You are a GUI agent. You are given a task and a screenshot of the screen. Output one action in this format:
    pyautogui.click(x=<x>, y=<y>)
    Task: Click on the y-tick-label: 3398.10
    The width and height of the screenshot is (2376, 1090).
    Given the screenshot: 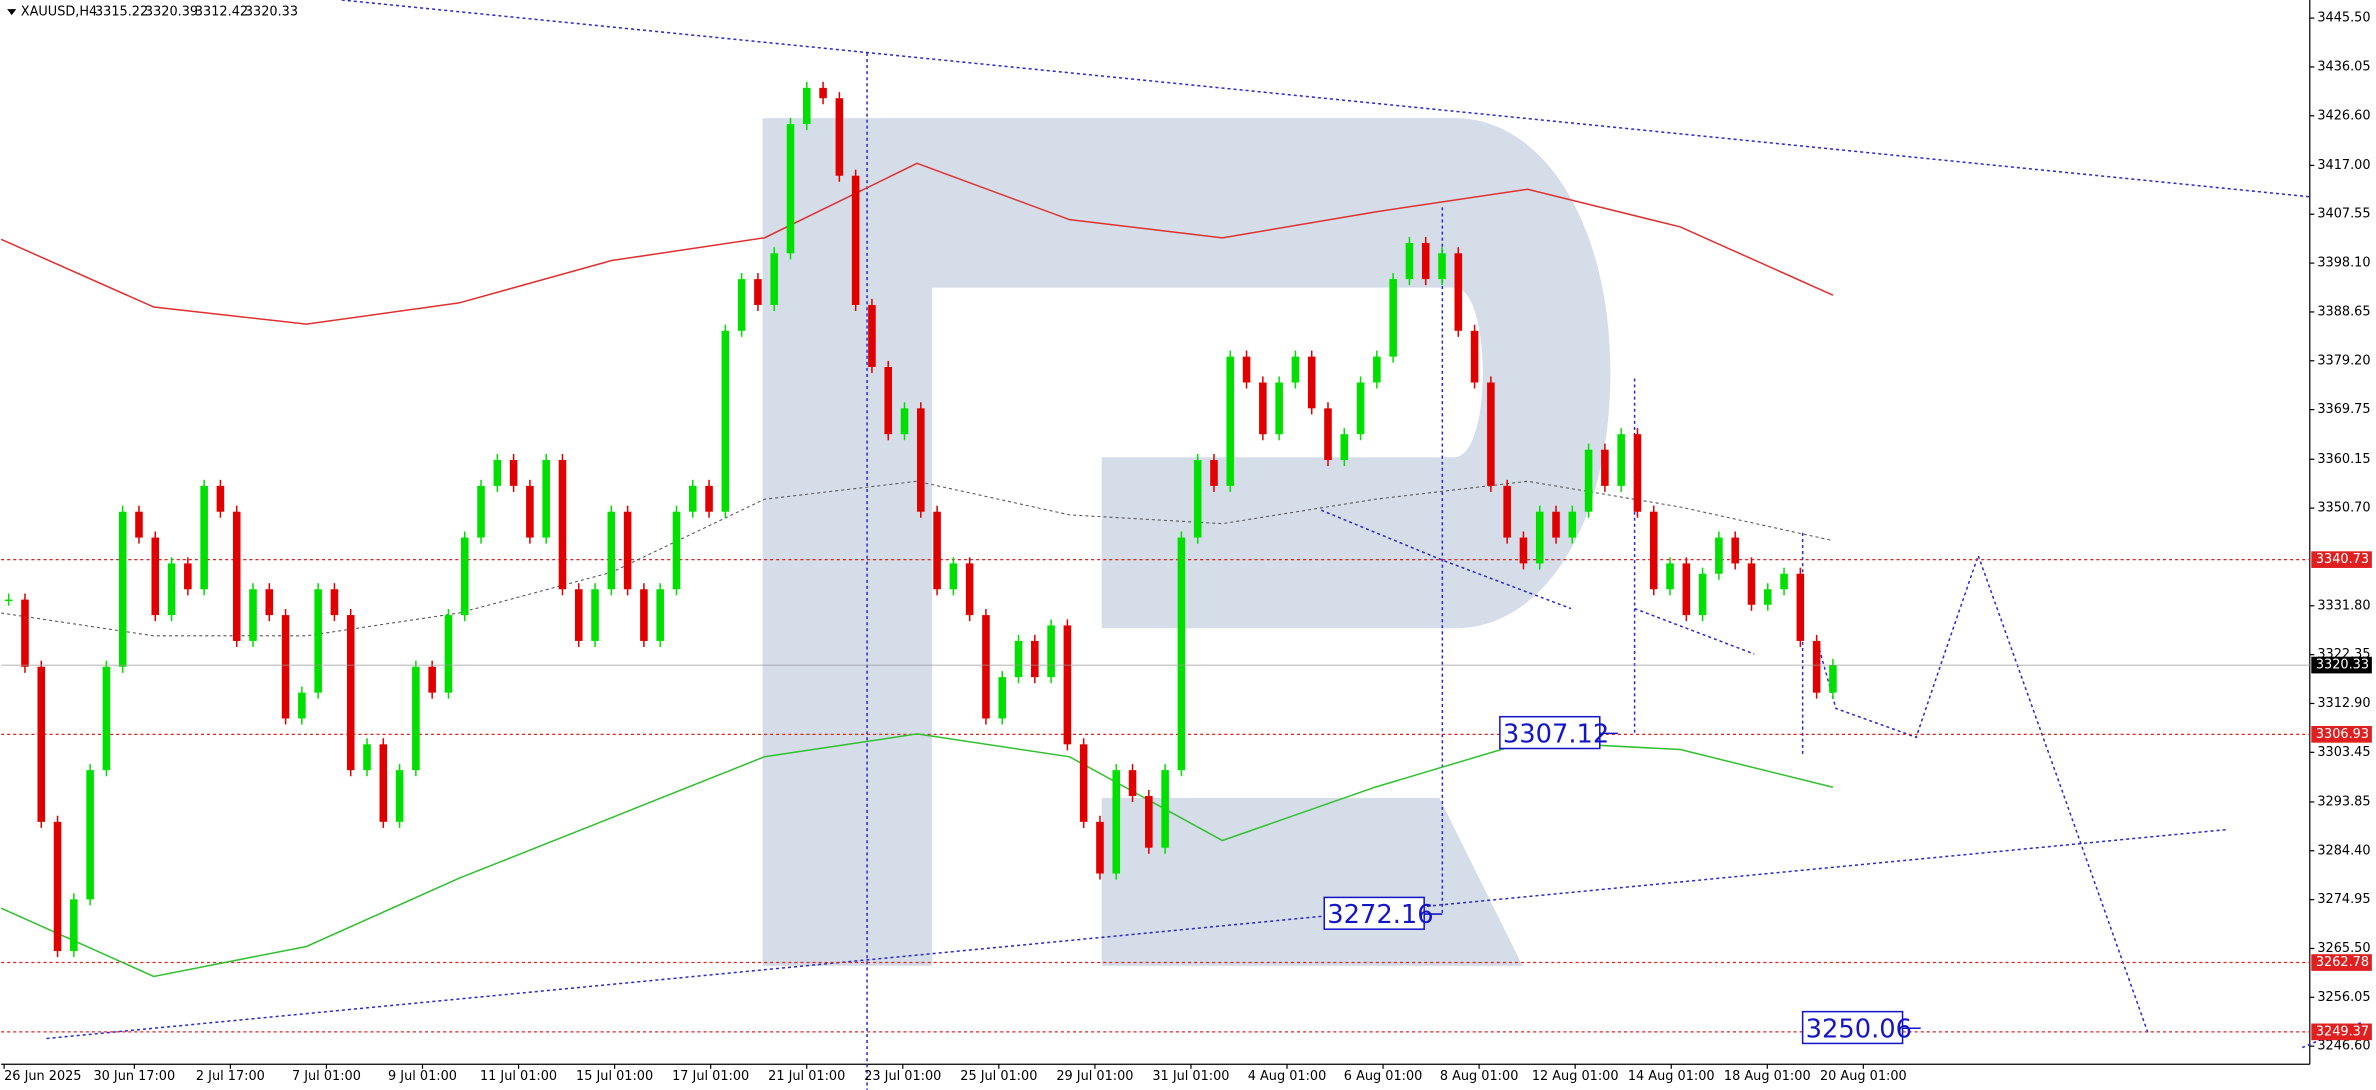 What is the action you would take?
    pyautogui.click(x=2343, y=263)
    